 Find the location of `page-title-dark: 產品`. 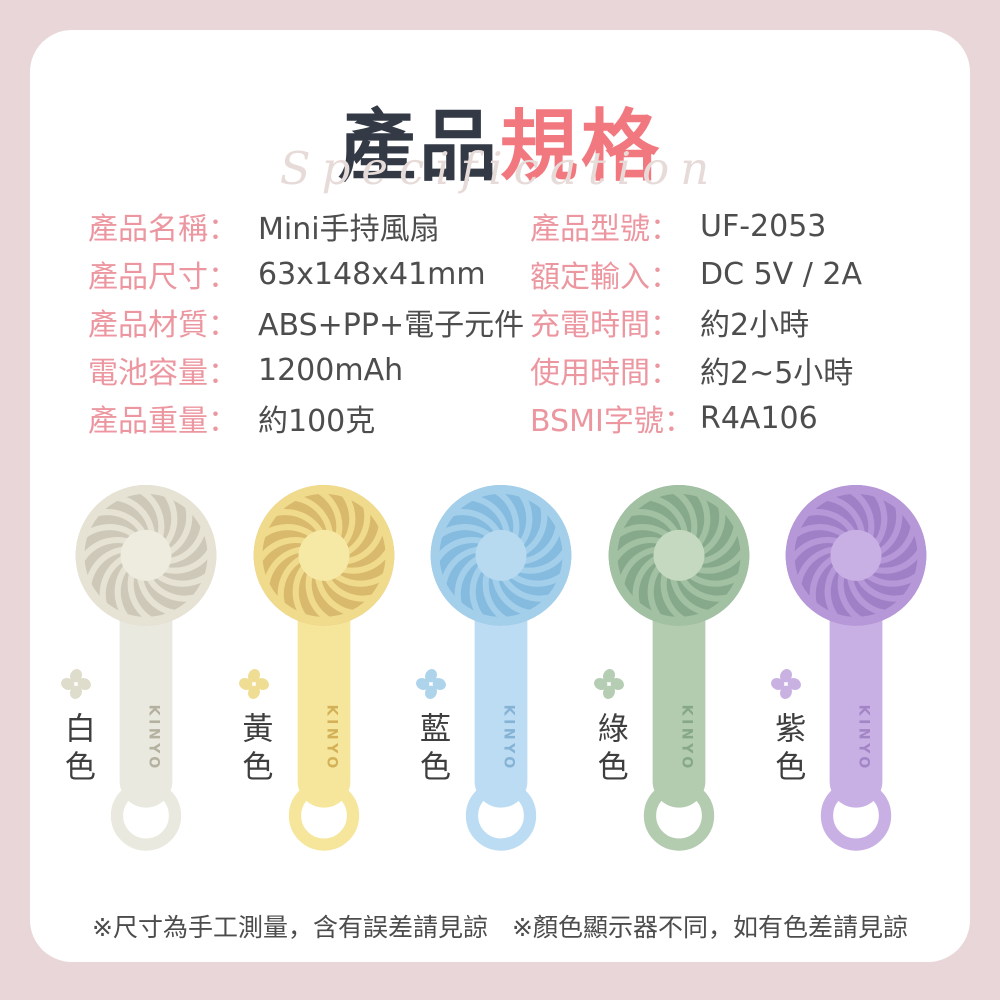

page-title-dark: 產品 is located at coordinates (418, 147).